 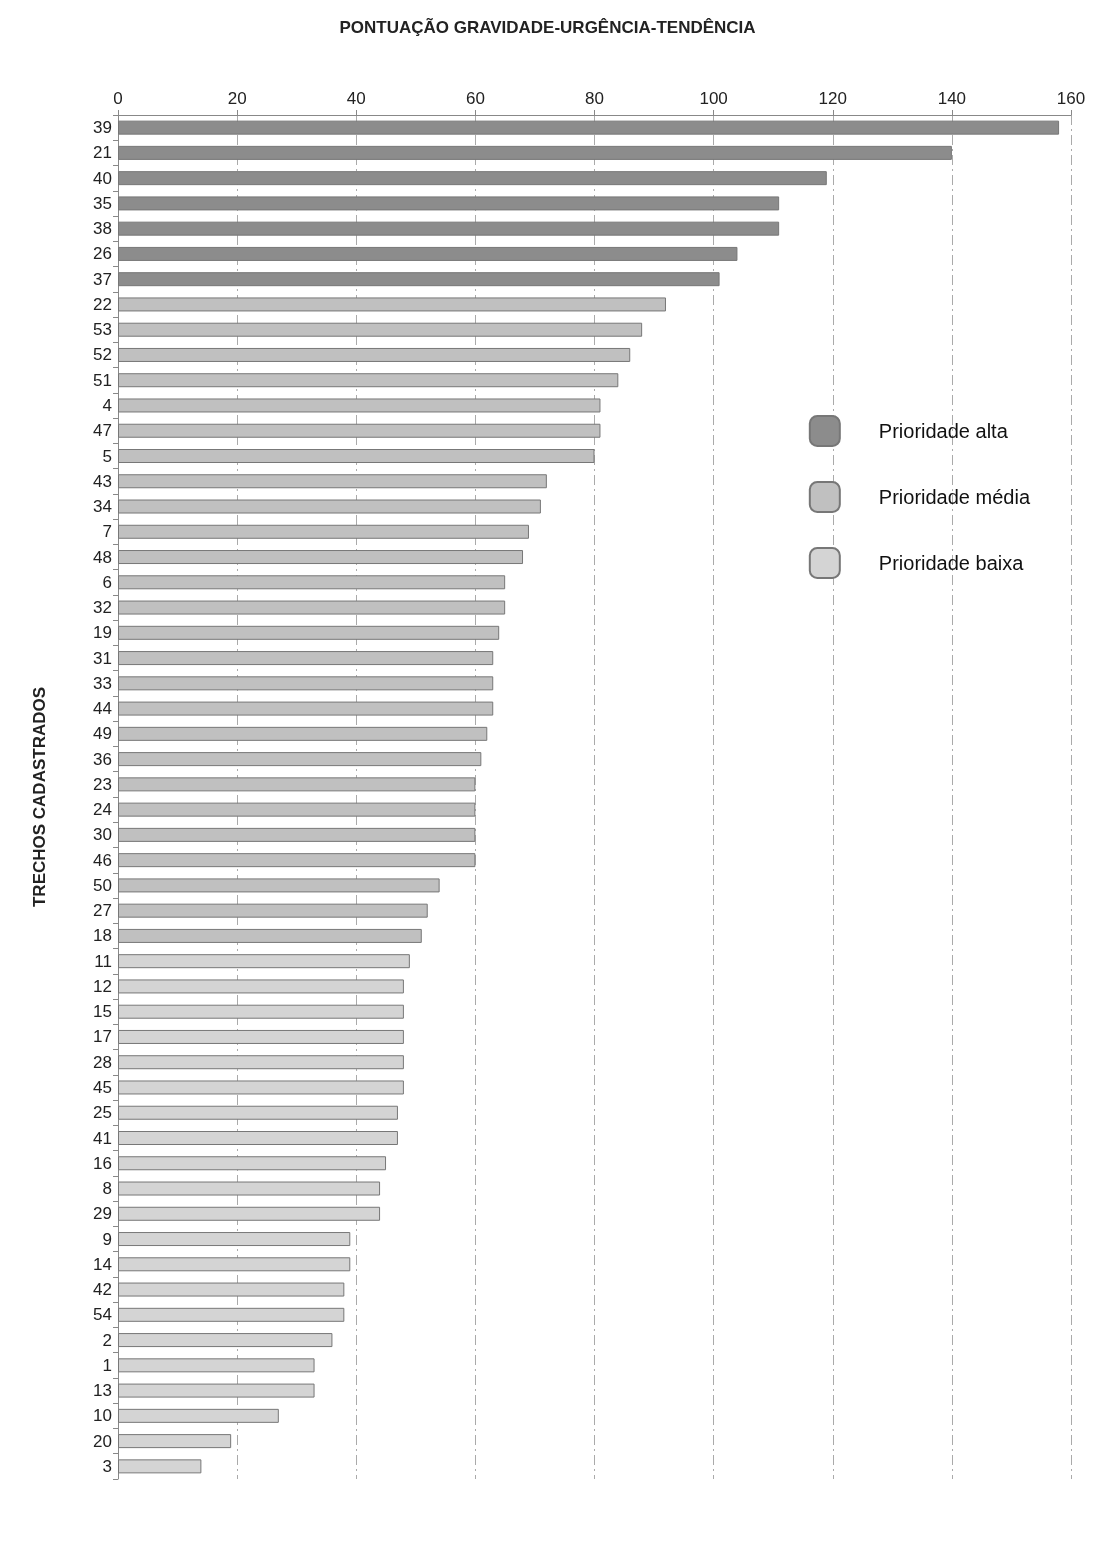 I want to click on y-tick-label: 15, so click(x=102, y=1012).